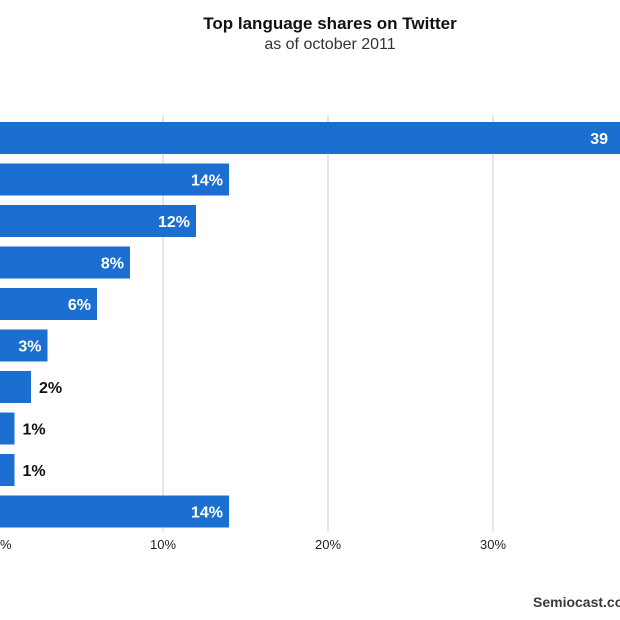 This screenshot has height=620, width=620. Describe the element at coordinates (330, 23) in the screenshot. I see `chart-title: Top language shares on Twitter` at that location.